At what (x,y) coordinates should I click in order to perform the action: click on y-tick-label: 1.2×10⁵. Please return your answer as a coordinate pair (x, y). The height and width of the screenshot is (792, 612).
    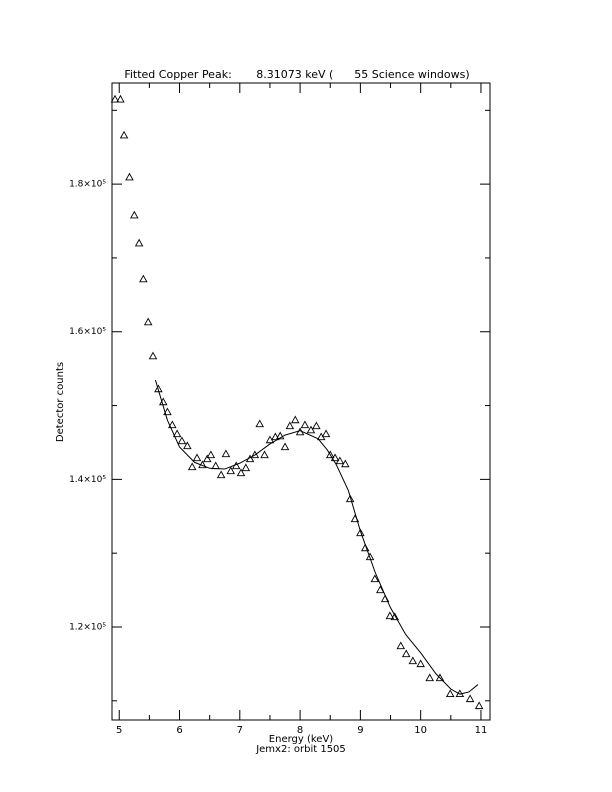
    Looking at the image, I should click on (87, 627).